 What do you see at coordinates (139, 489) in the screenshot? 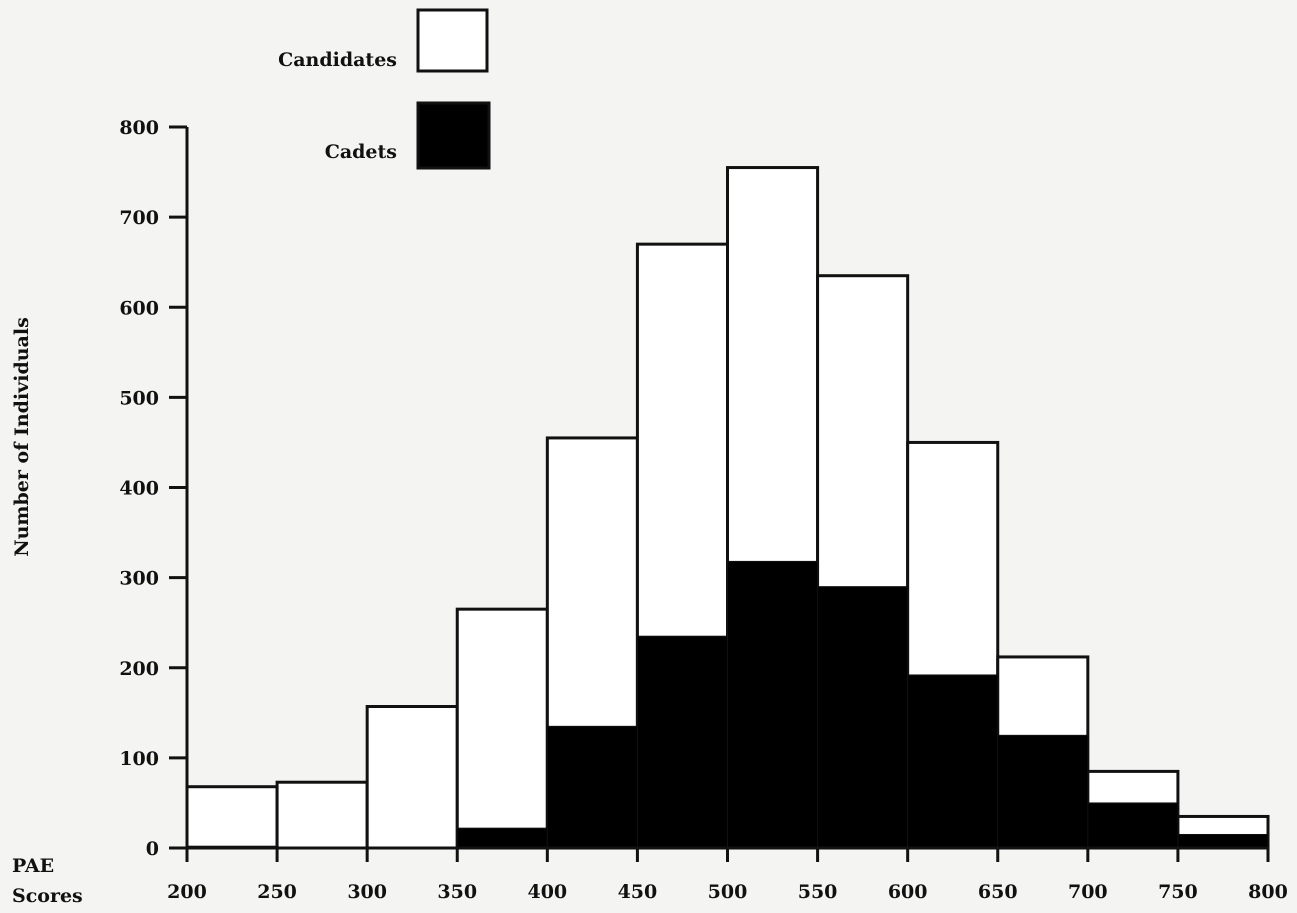
I see `y-tick-label-400: 400` at bounding box center [139, 489].